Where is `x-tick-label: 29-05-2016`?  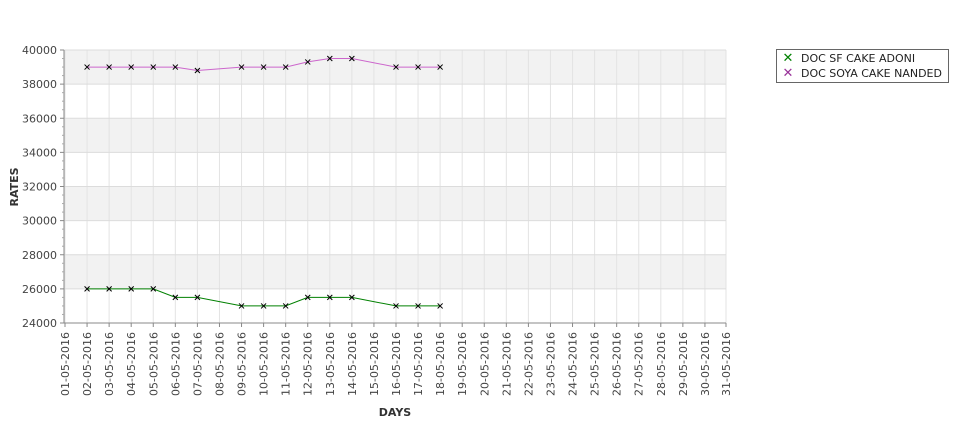 x-tick-label: 29-05-2016 is located at coordinates (683, 364).